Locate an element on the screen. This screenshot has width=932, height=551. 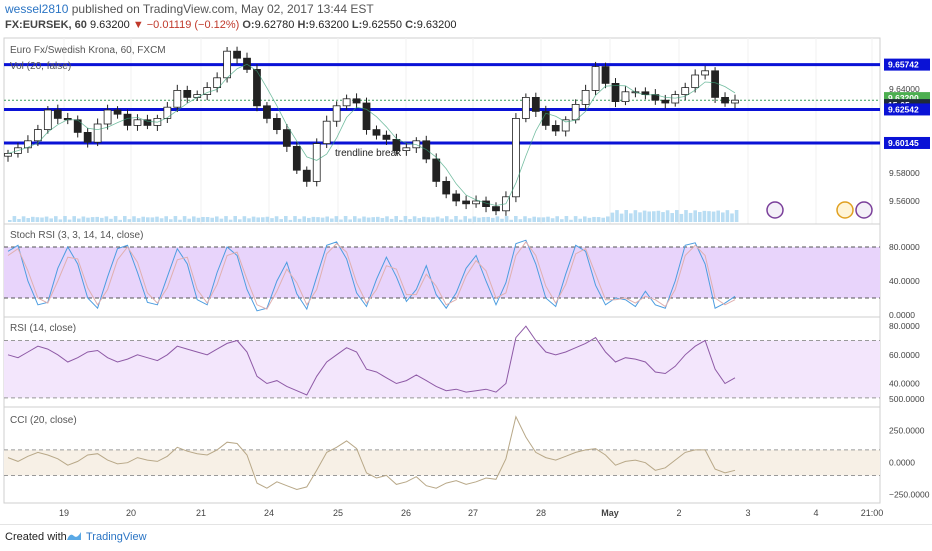
cci-axis: 500.0000 250.0000 0.0000 −250.0000 is located at coordinates (909, 447).